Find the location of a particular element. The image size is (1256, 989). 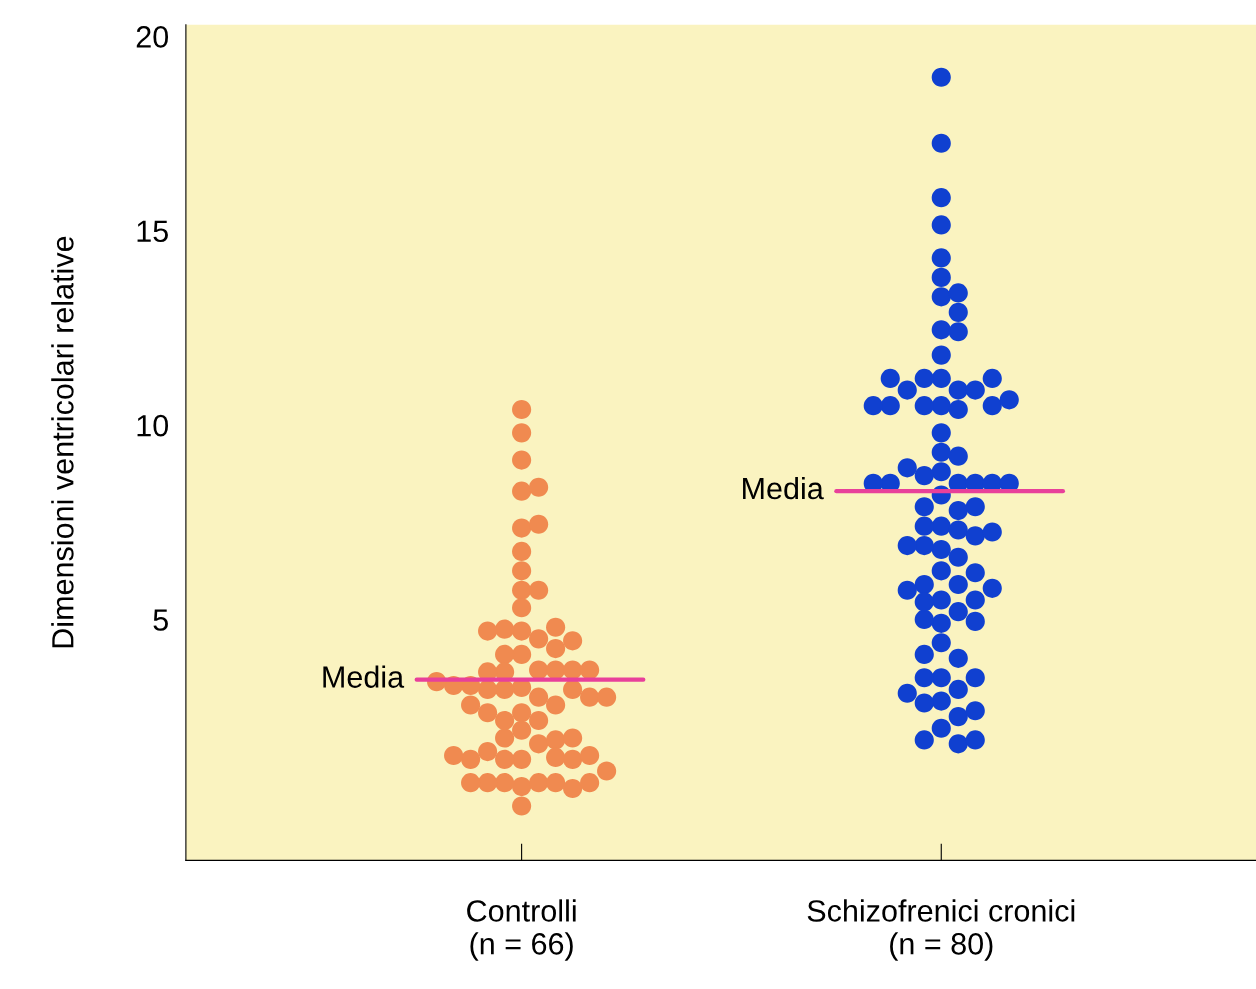

y-tick-label: 10 is located at coordinates (153, 425).